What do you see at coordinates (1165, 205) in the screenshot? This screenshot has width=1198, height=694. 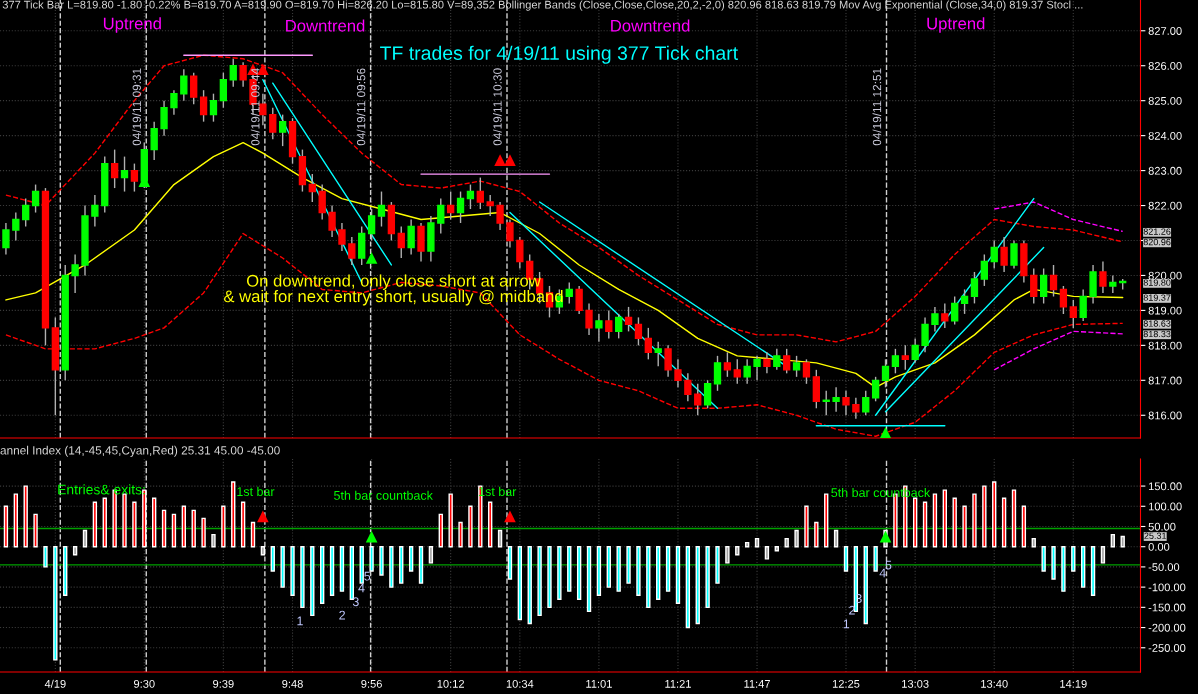 I see `y-tick-label: 822.00` at bounding box center [1165, 205].